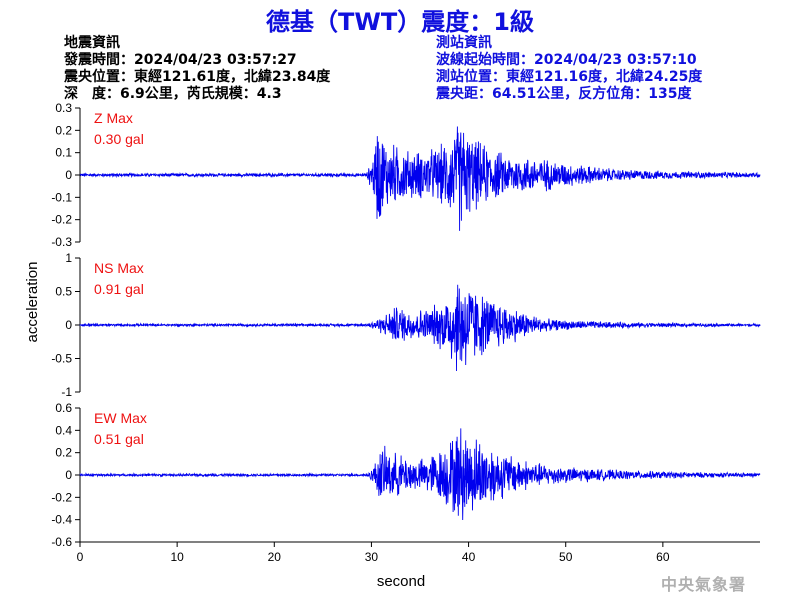 This screenshot has height=600, width=800. What do you see at coordinates (63, 408) in the screenshot?
I see `y-tick-label-2-6: 0.6` at bounding box center [63, 408].